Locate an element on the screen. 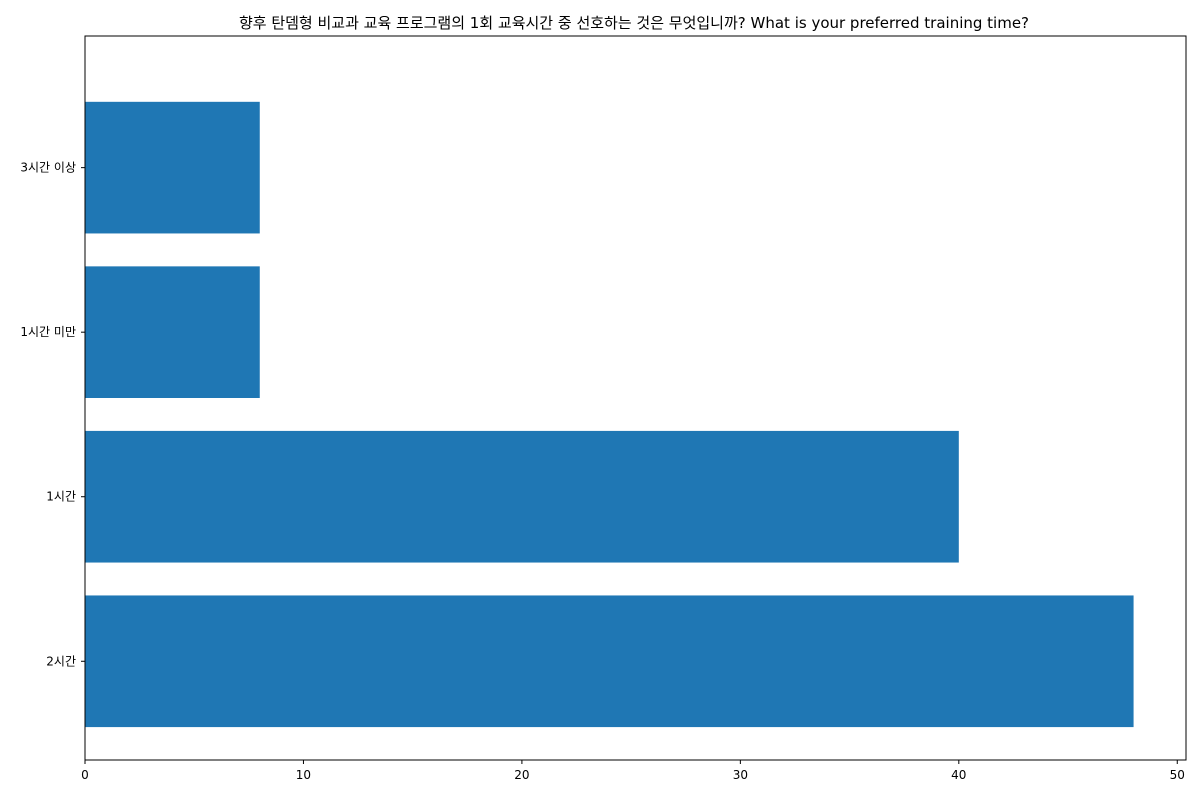 The image size is (1200, 800). x-tick-label: 30 is located at coordinates (740, 775).